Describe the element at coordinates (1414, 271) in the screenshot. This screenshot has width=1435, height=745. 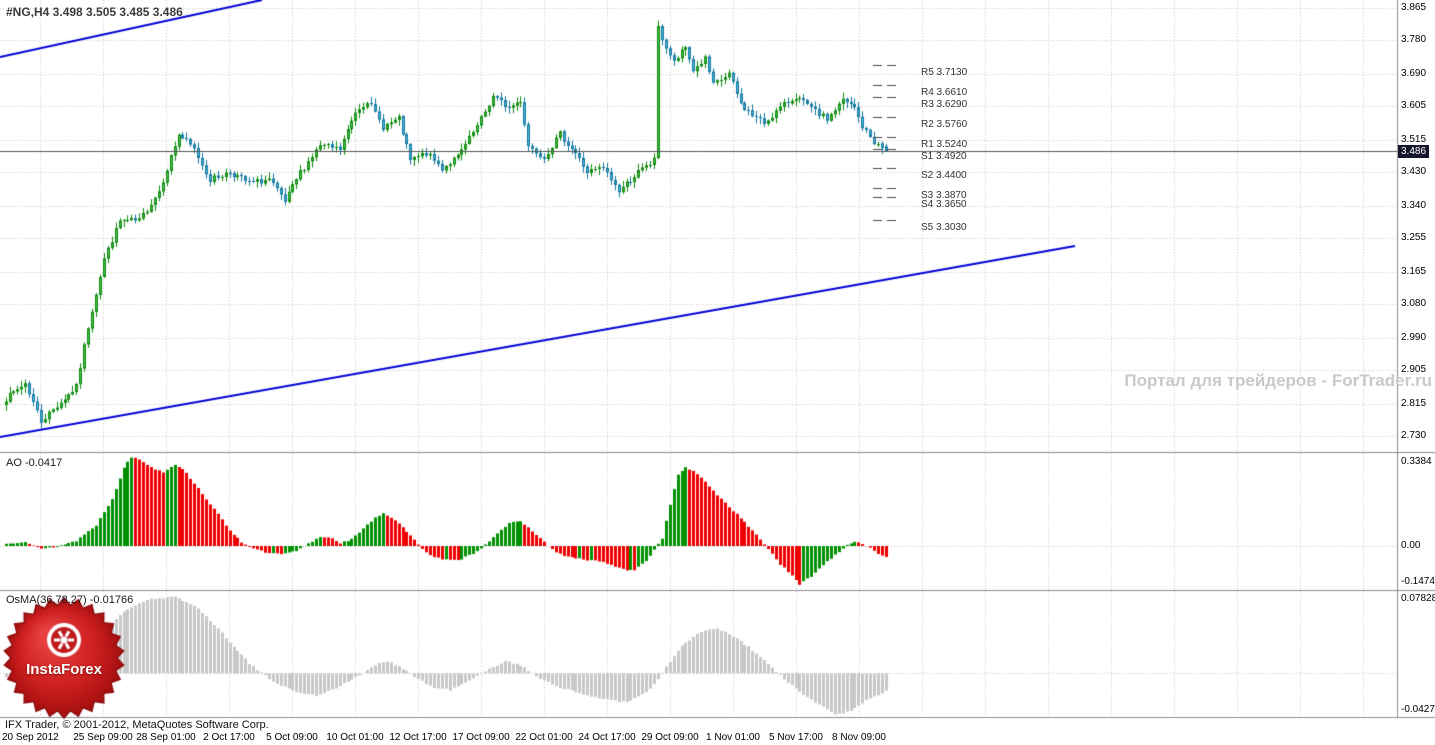
I see `price-tick-label: 3.165` at that location.